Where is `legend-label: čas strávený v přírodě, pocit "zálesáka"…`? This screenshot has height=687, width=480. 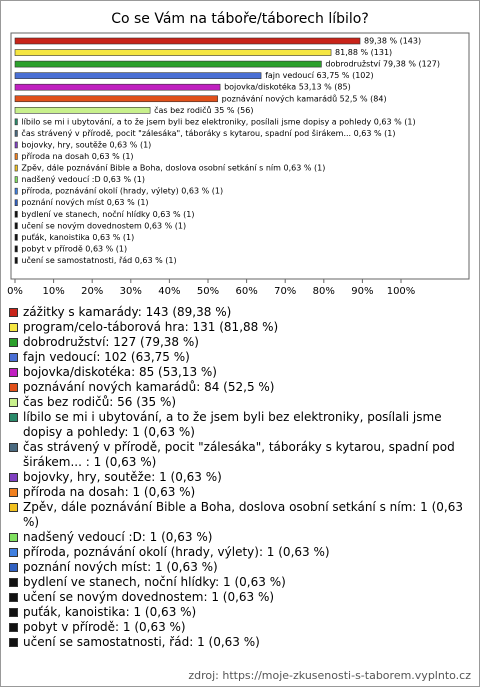
legend-label: čas strávený v přírodě, pocit "zálesáka"… is located at coordinates (239, 454).